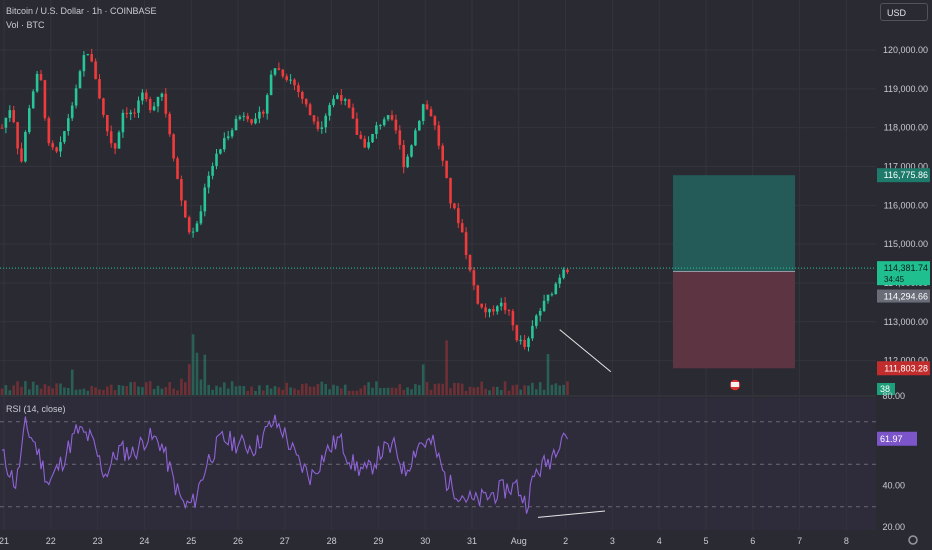 This screenshot has width=932, height=550. What do you see at coordinates (891, 439) in the screenshot?
I see `rsi-value-tag: 61.97` at bounding box center [891, 439].